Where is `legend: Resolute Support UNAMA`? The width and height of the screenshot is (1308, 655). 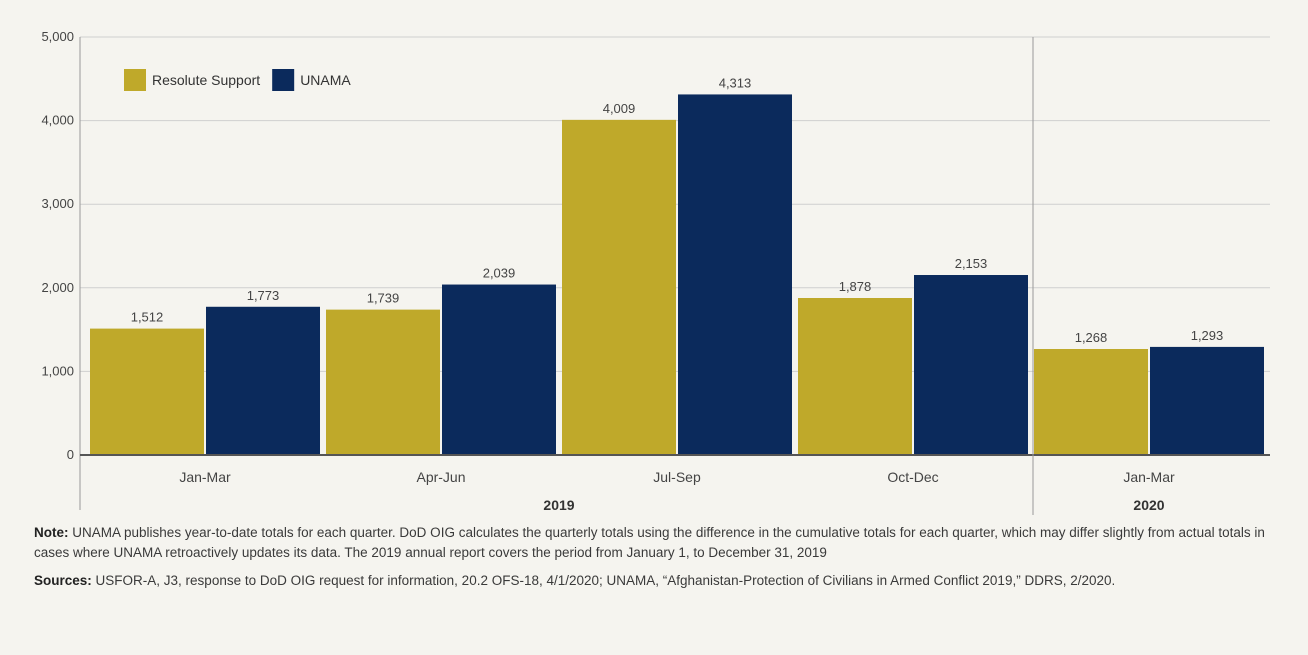 legend: Resolute Support UNAMA is located at coordinates (237, 80).